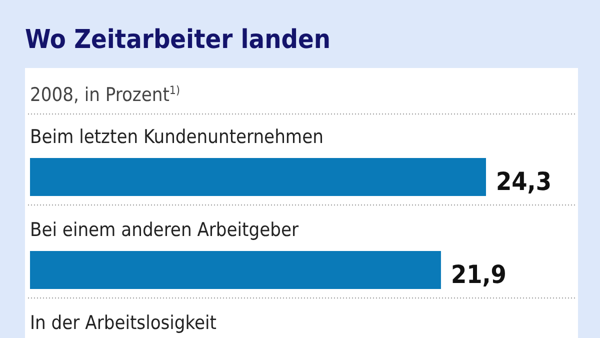 Image resolution: width=600 pixels, height=338 pixels. Describe the element at coordinates (178, 40) in the screenshot. I see `chart-title: Wo Zeitarbeiter landen` at that location.